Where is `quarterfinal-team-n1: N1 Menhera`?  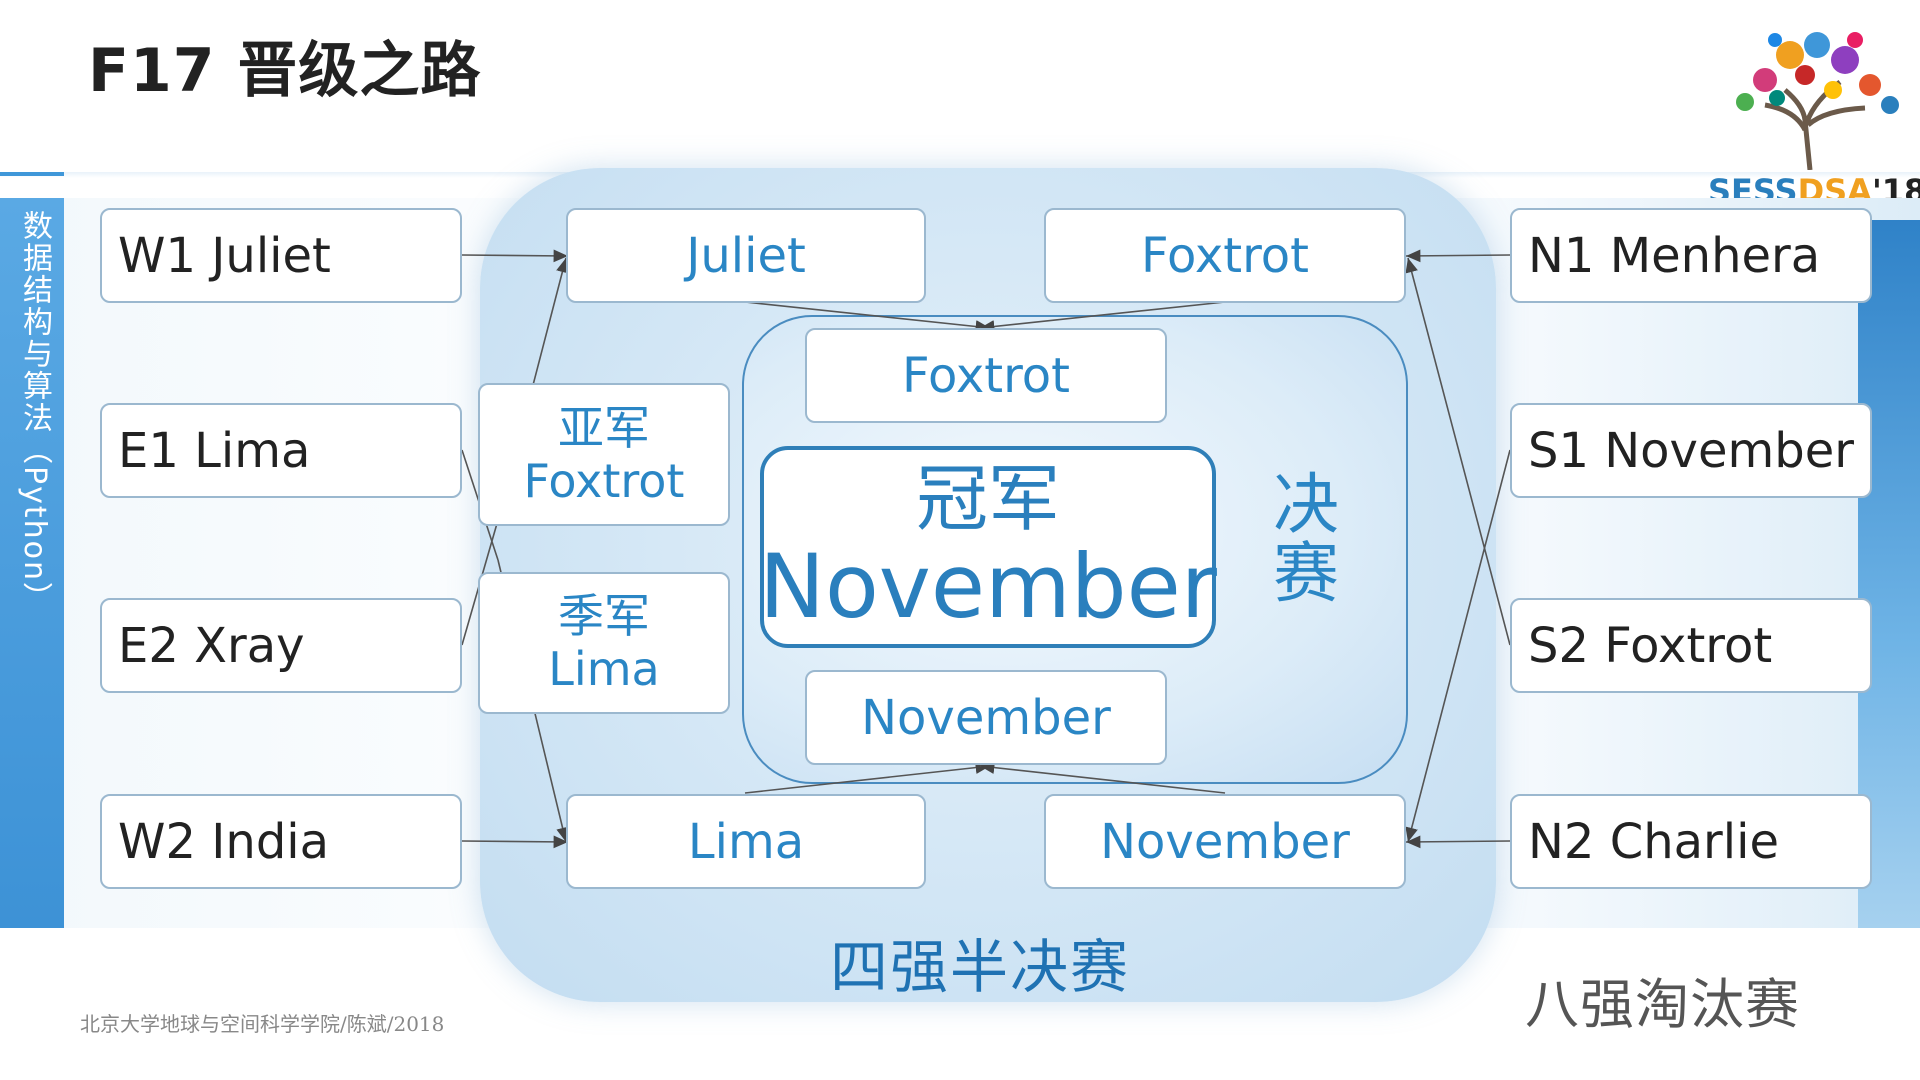 quarterfinal-team-n1: N1 Menhera is located at coordinates (1691, 255).